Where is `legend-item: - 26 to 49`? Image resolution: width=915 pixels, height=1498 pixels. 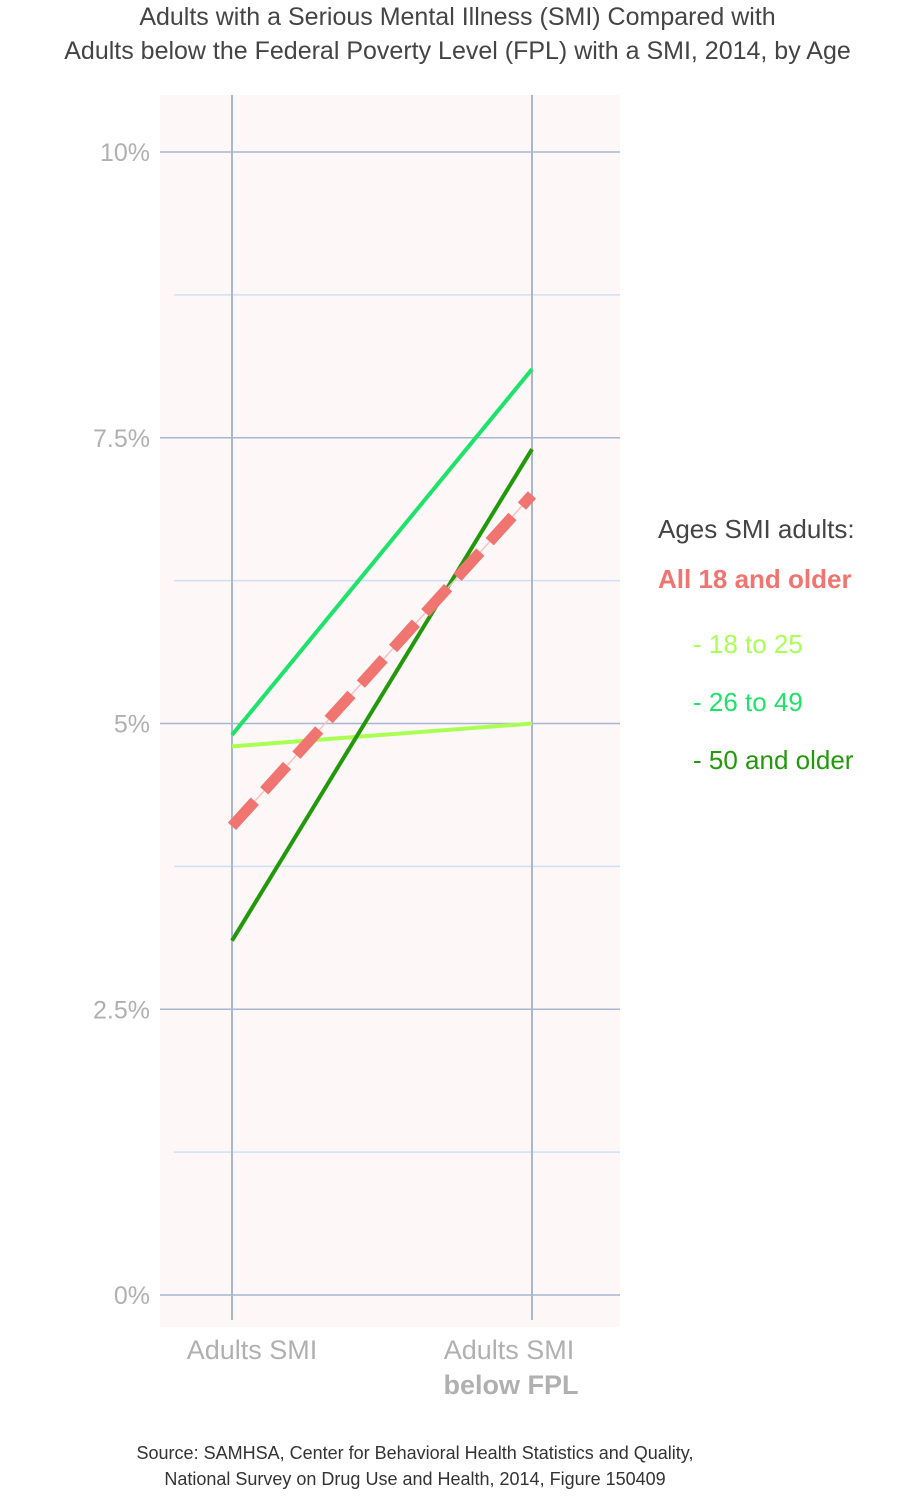 legend-item: - 26 to 49 is located at coordinates (748, 702).